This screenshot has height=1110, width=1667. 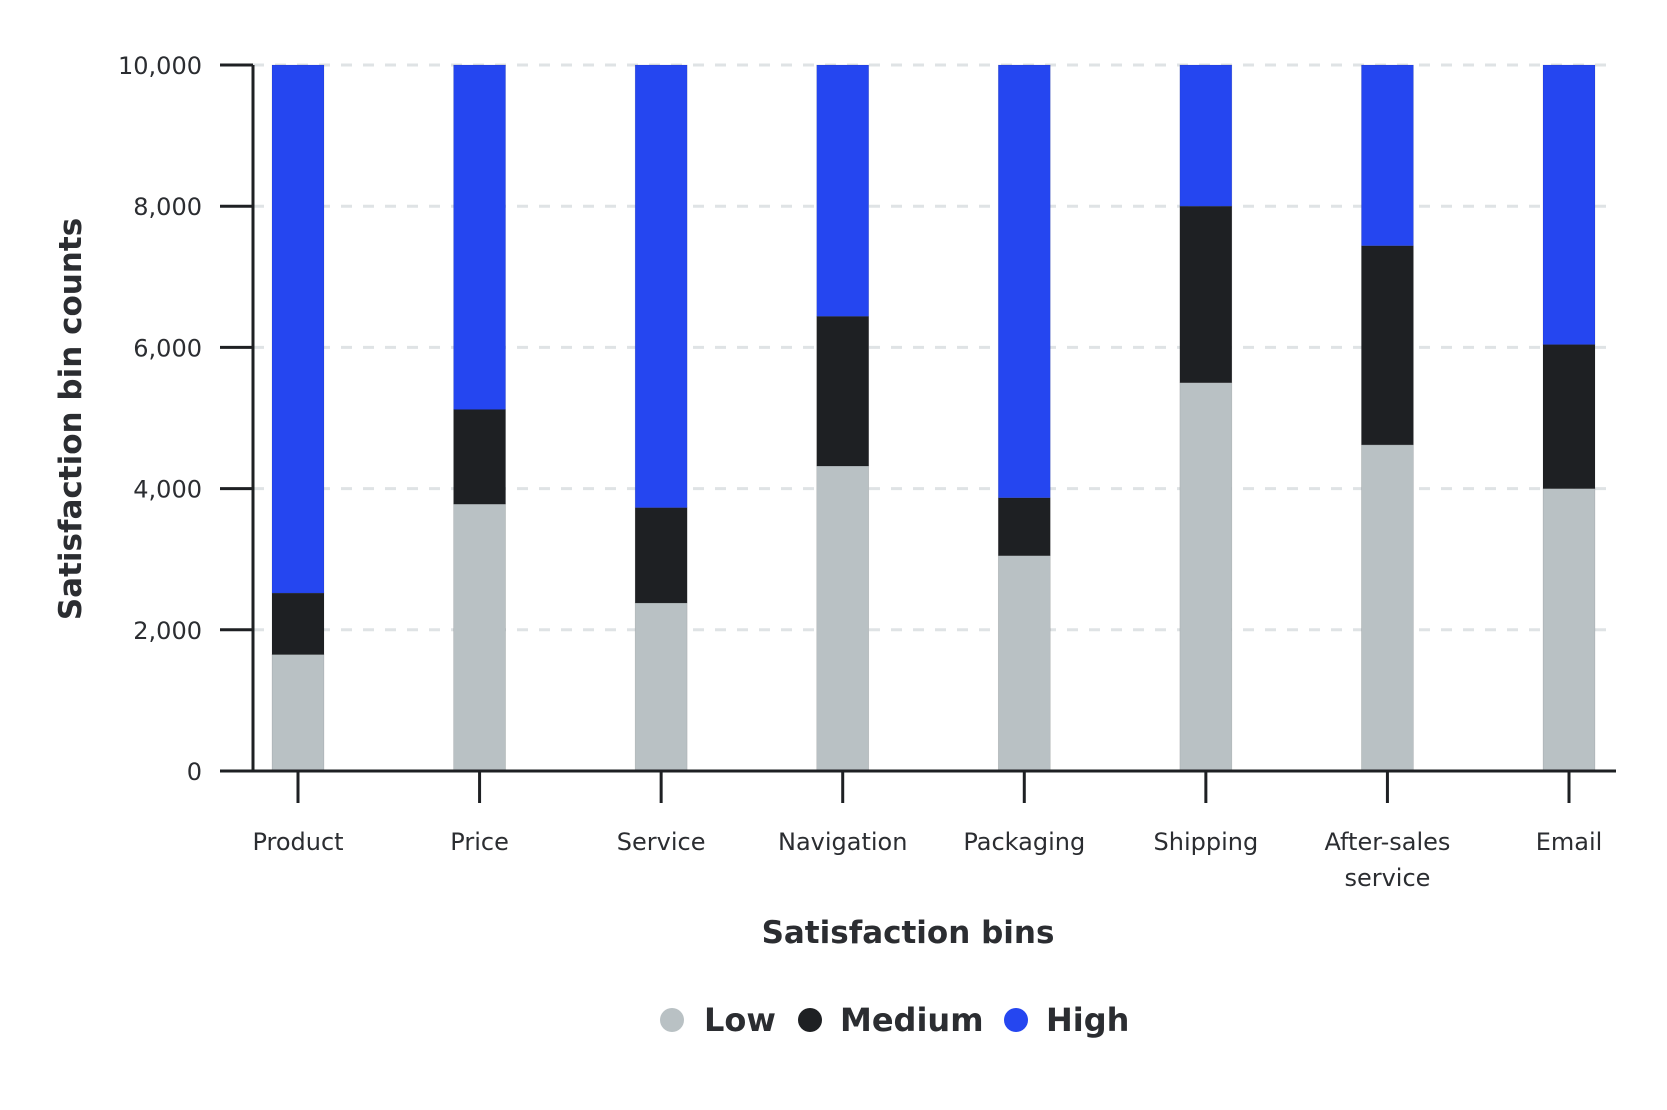 What do you see at coordinates (167, 207) in the screenshot?
I see `y-tick-label: 8,000` at bounding box center [167, 207].